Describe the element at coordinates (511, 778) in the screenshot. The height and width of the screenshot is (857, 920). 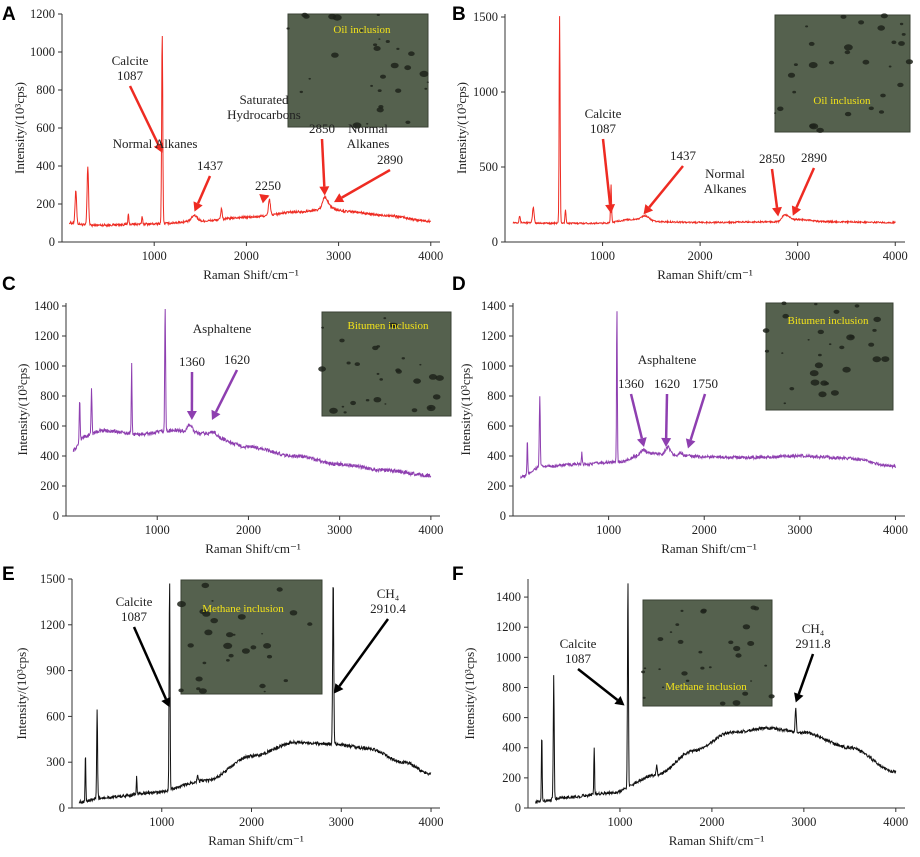
I see `y-tick-label: 200` at that location.